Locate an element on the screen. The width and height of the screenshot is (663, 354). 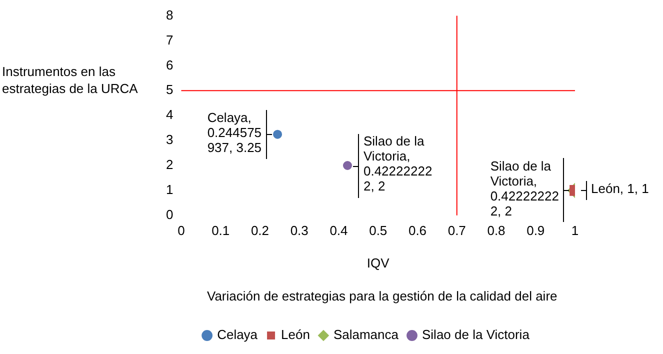
text: Variación de estrategias para la gestión de la calidad del aire is located at coordinates (382, 296).